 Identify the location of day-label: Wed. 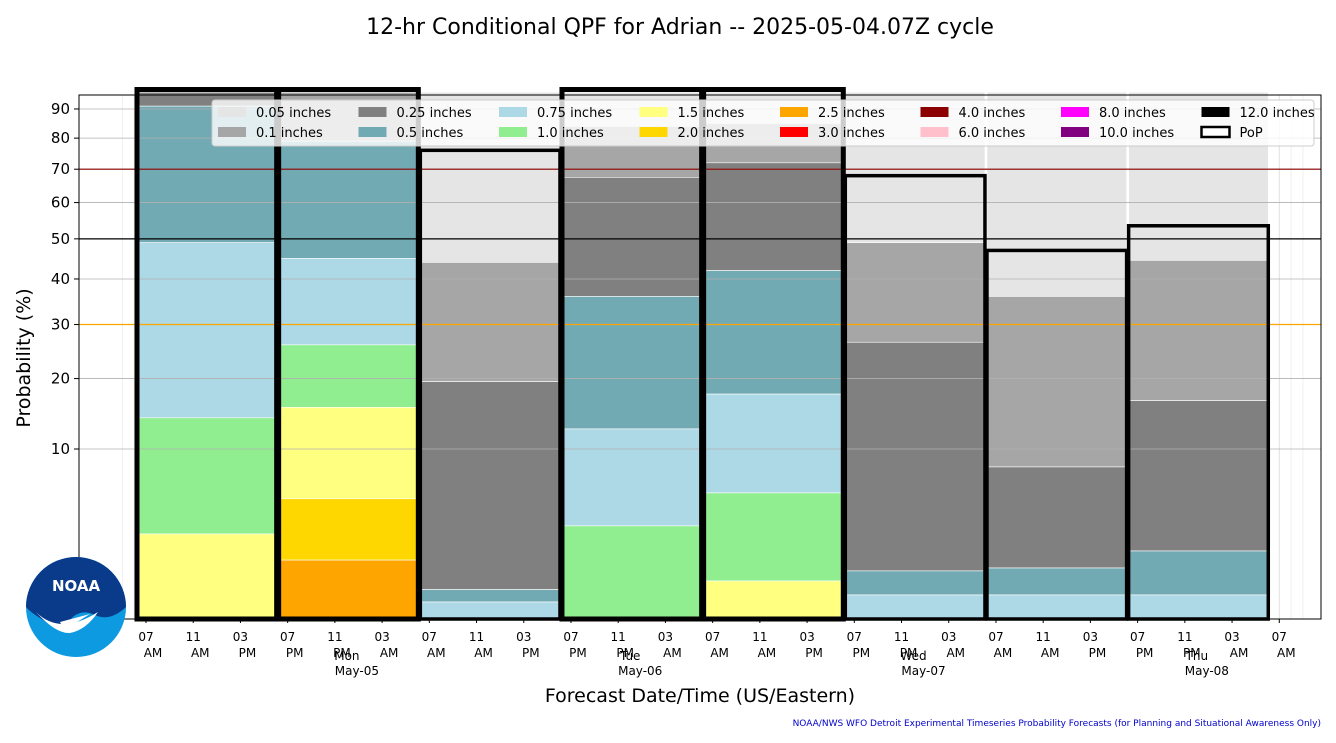
(913, 656).